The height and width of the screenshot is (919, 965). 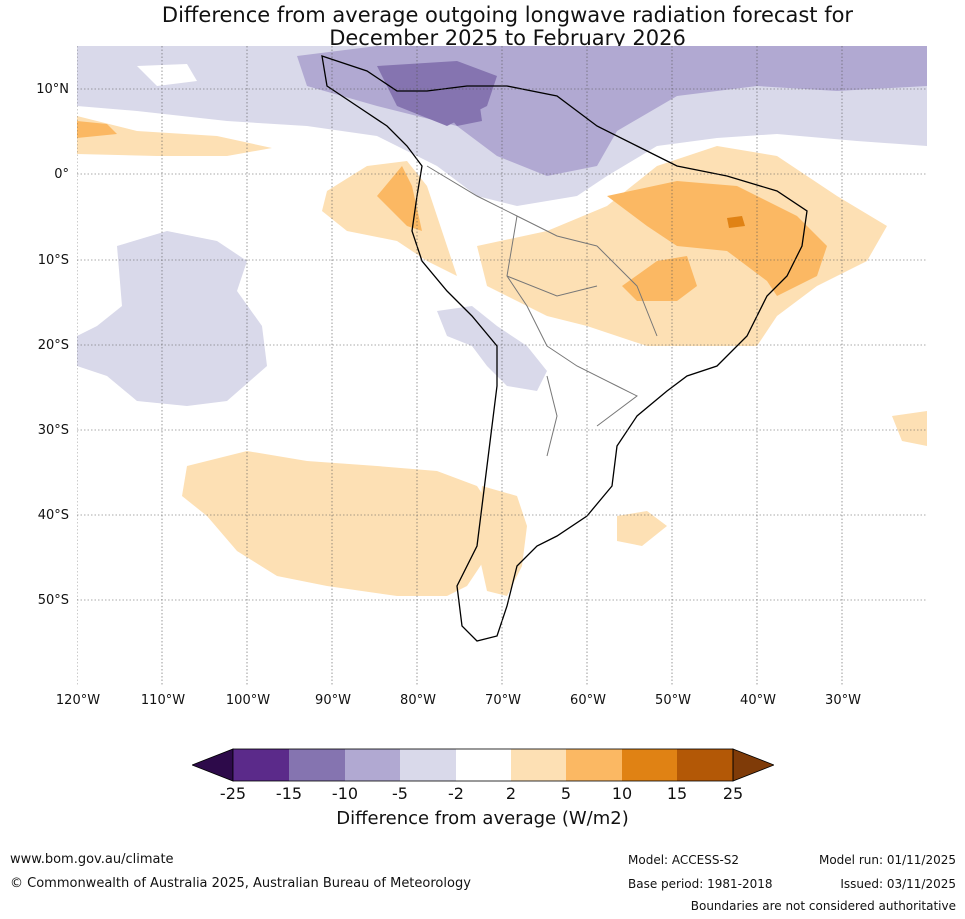 What do you see at coordinates (456, 793) in the screenshot?
I see `colorbar-tick-neg2: -2` at bounding box center [456, 793].